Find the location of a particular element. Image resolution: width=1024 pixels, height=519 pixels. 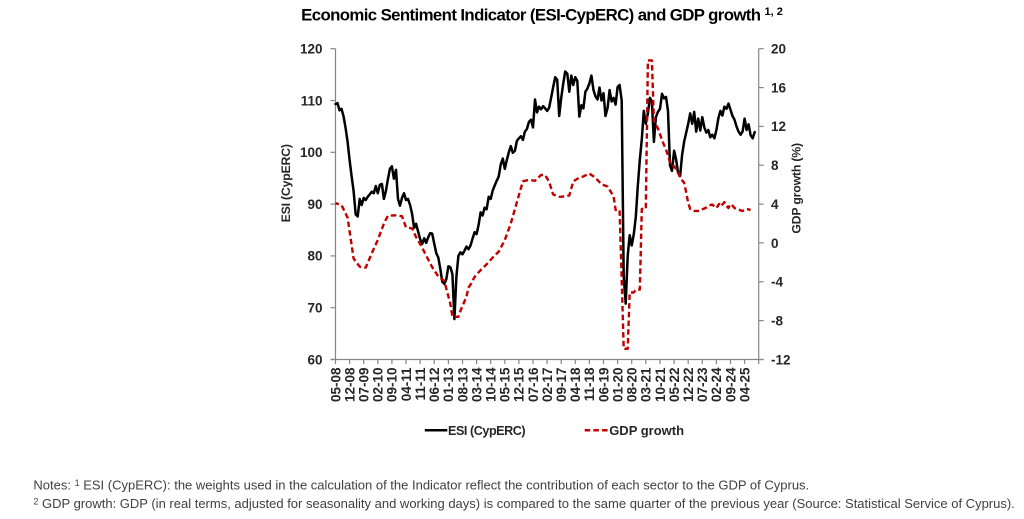

svg-text: 02-10 is located at coordinates (378, 385).